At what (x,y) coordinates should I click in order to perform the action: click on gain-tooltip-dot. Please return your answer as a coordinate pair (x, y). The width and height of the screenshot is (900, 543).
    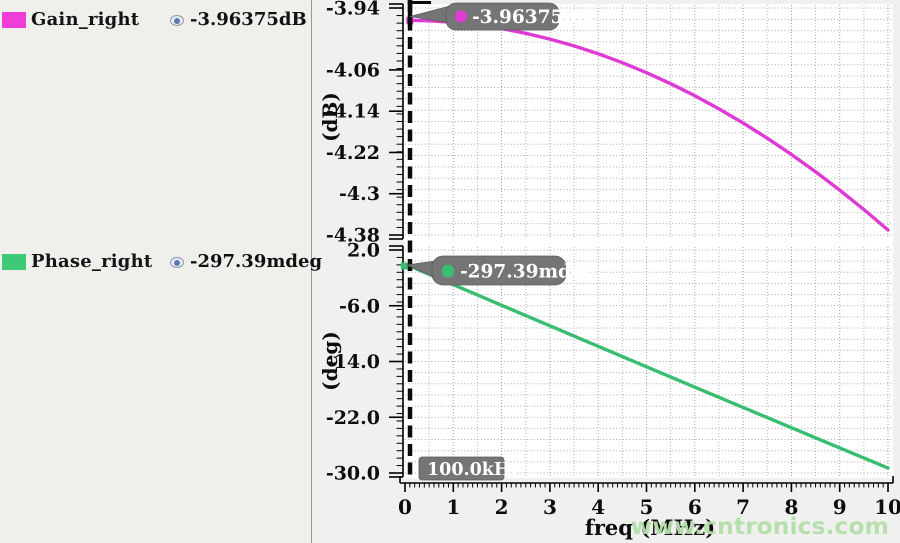
    Looking at the image, I should click on (461, 16).